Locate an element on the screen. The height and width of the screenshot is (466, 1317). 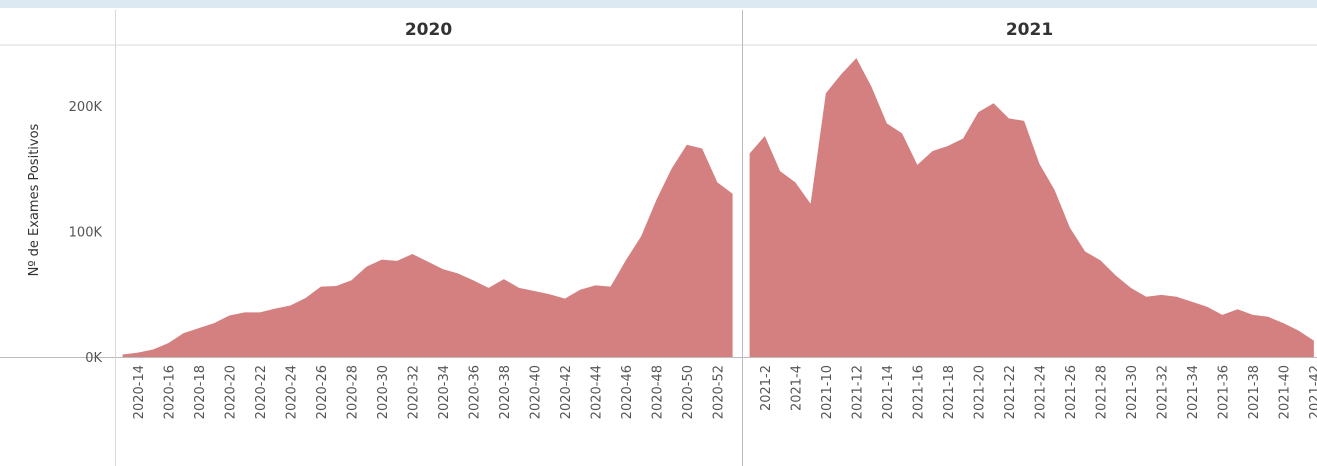
x-tick-label: 2020-22 is located at coordinates (261, 392).